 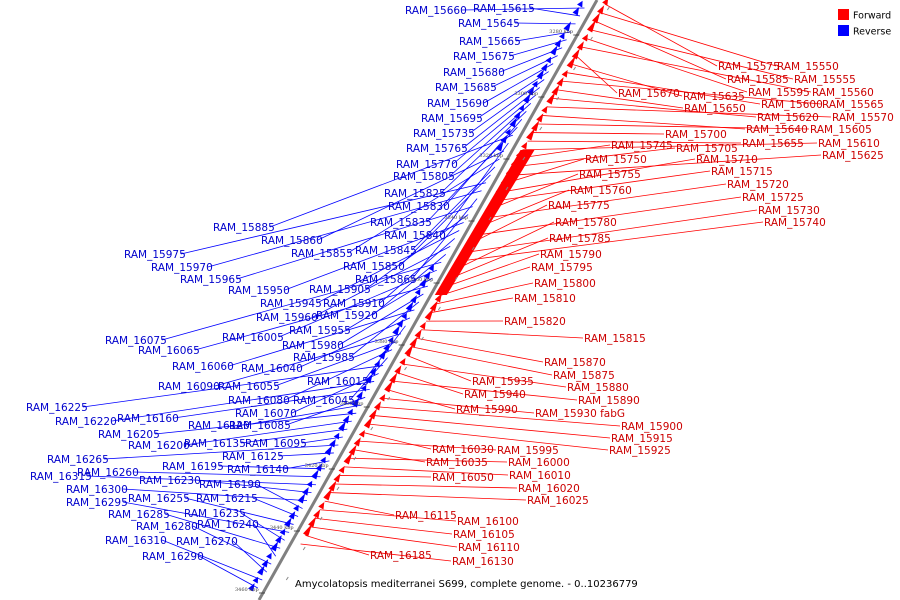 I want to click on kbp-tick-label: 3360 kbp, so click(x=422, y=280).